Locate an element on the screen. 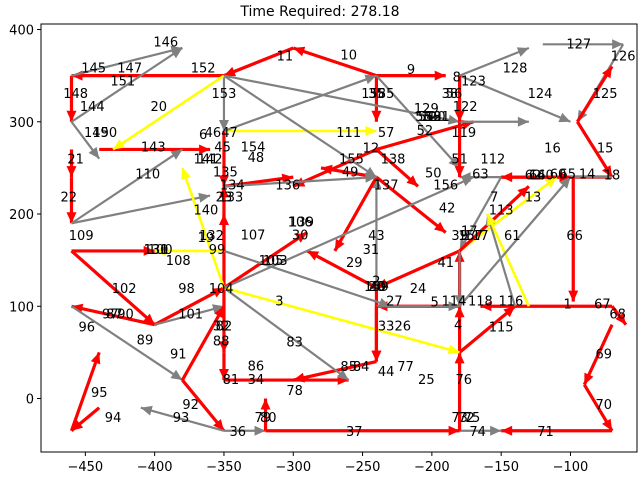 The image size is (640, 480). node-label: 69 is located at coordinates (603, 354).